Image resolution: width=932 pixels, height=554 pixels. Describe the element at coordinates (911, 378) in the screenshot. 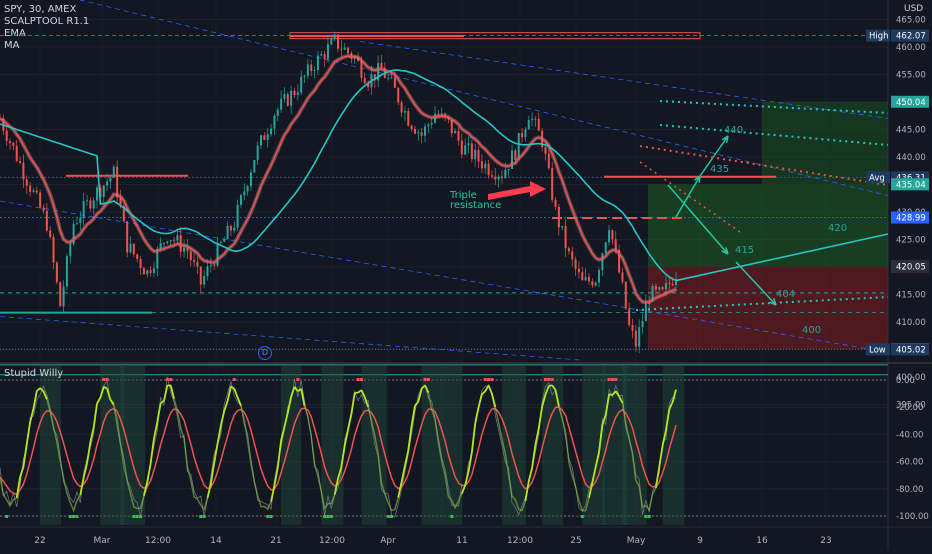

I see `y-tick-label: 400.00` at that location.